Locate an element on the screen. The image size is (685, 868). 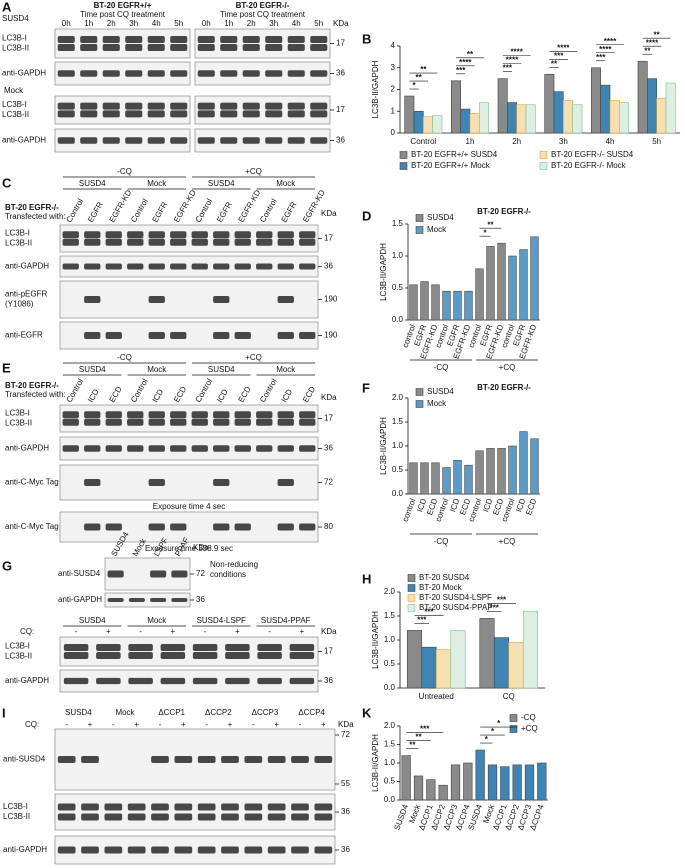
kda-header: KDa is located at coordinates (346, 724).